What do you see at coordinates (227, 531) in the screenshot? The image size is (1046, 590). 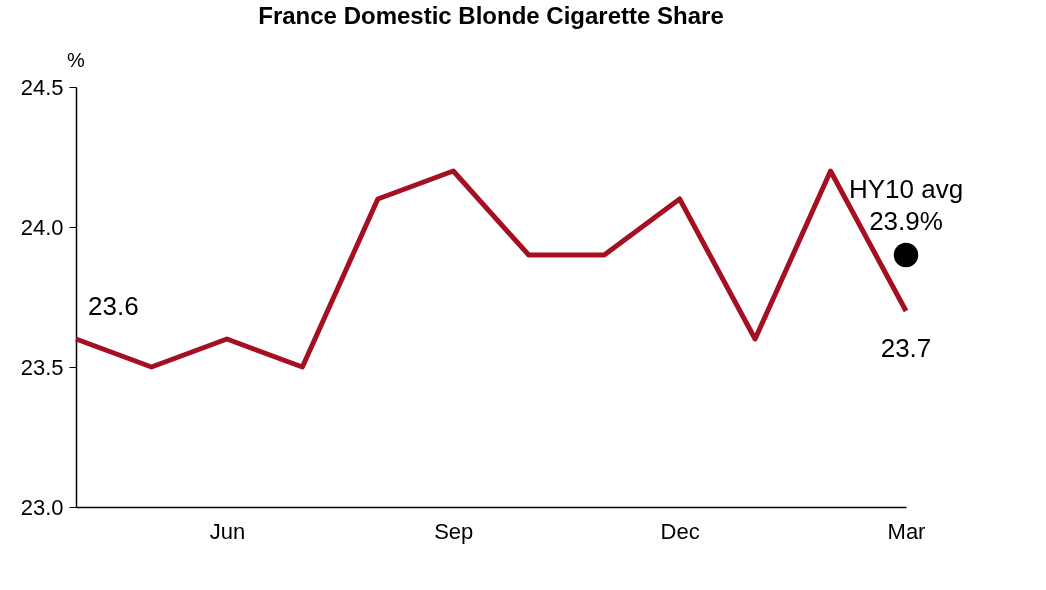 I see `x-tick-label: Jun` at bounding box center [227, 531].